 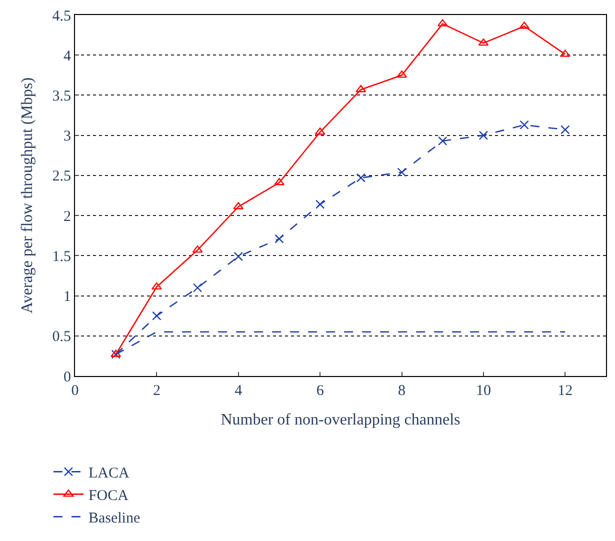 I want to click on y-tick-label: 2, so click(x=67, y=216).